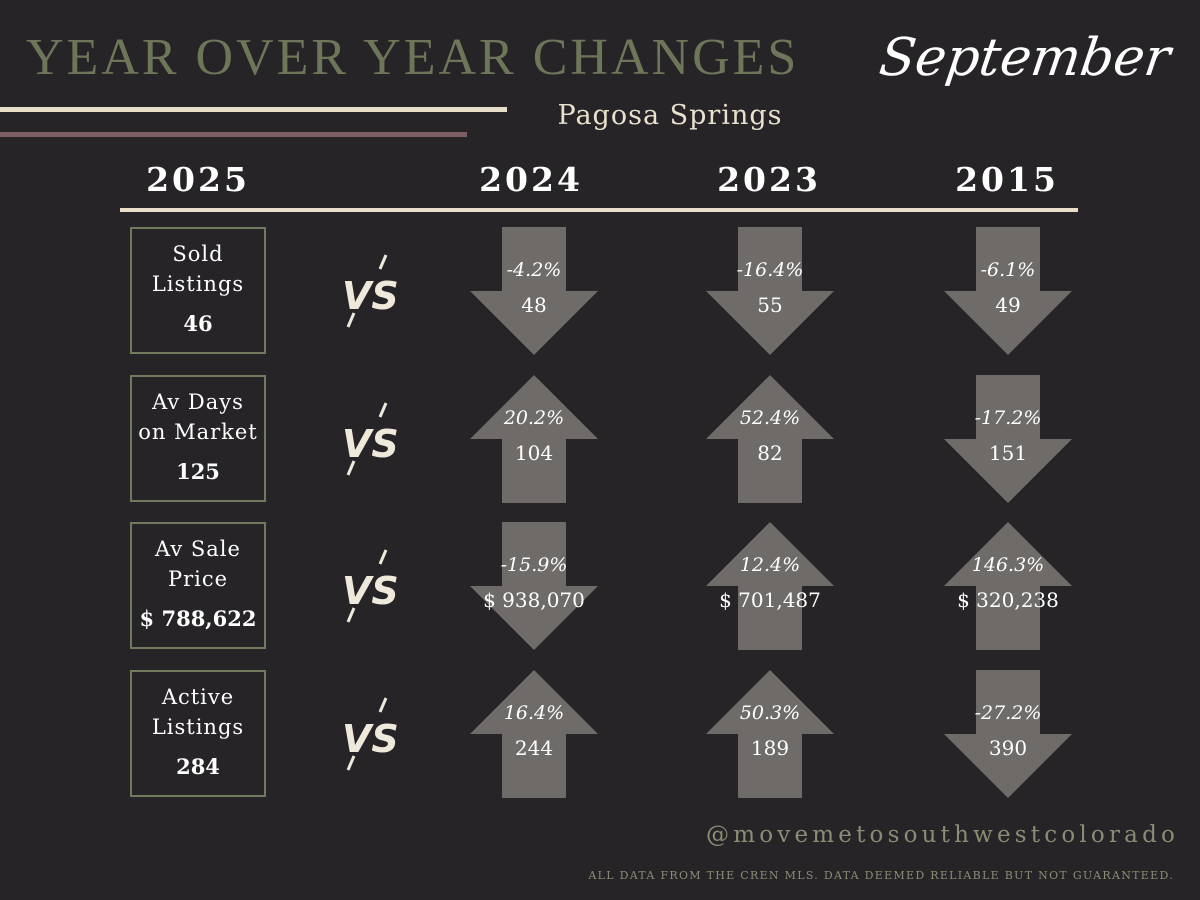 This screenshot has height=900, width=1200. Describe the element at coordinates (198, 417) in the screenshot. I see `metric-label: Av Days on Market` at that location.